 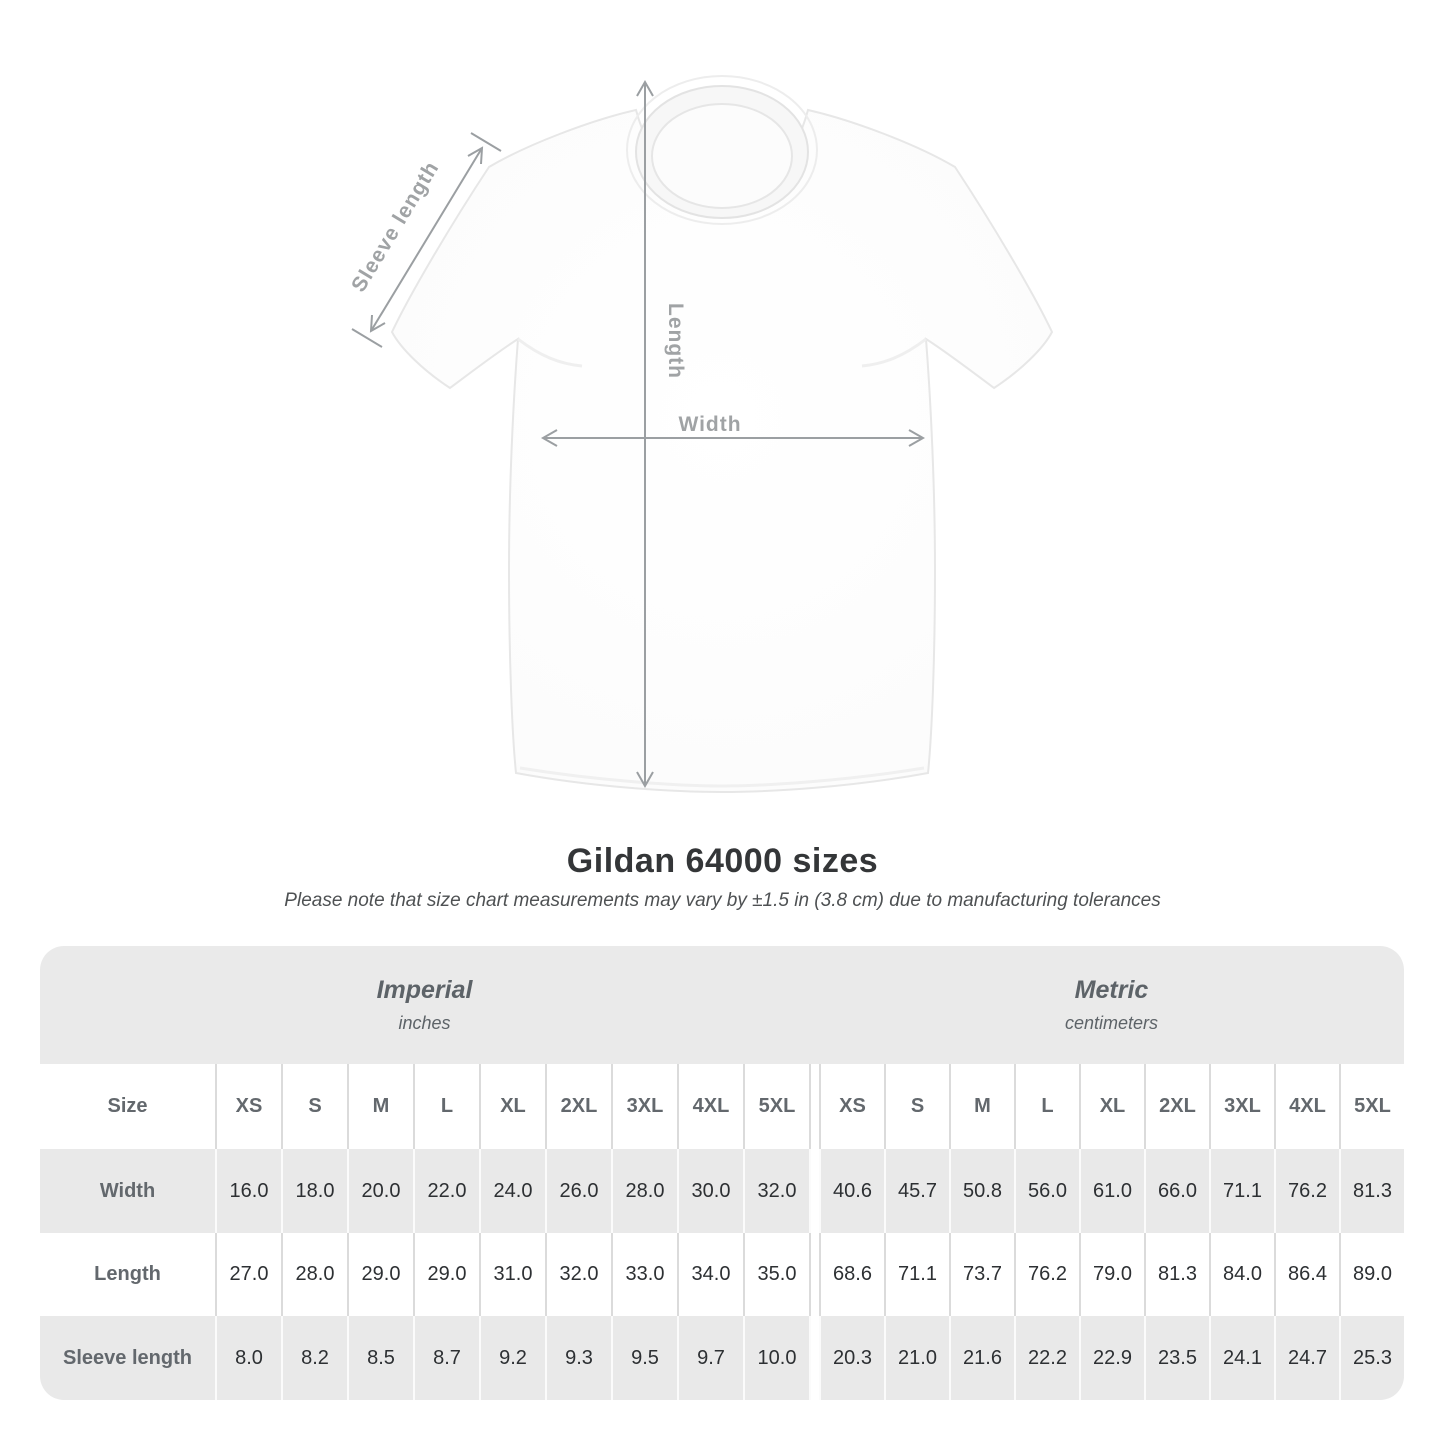 I want to click on sleeve-metric-cell: 22.2, so click(x=1046, y=1358).